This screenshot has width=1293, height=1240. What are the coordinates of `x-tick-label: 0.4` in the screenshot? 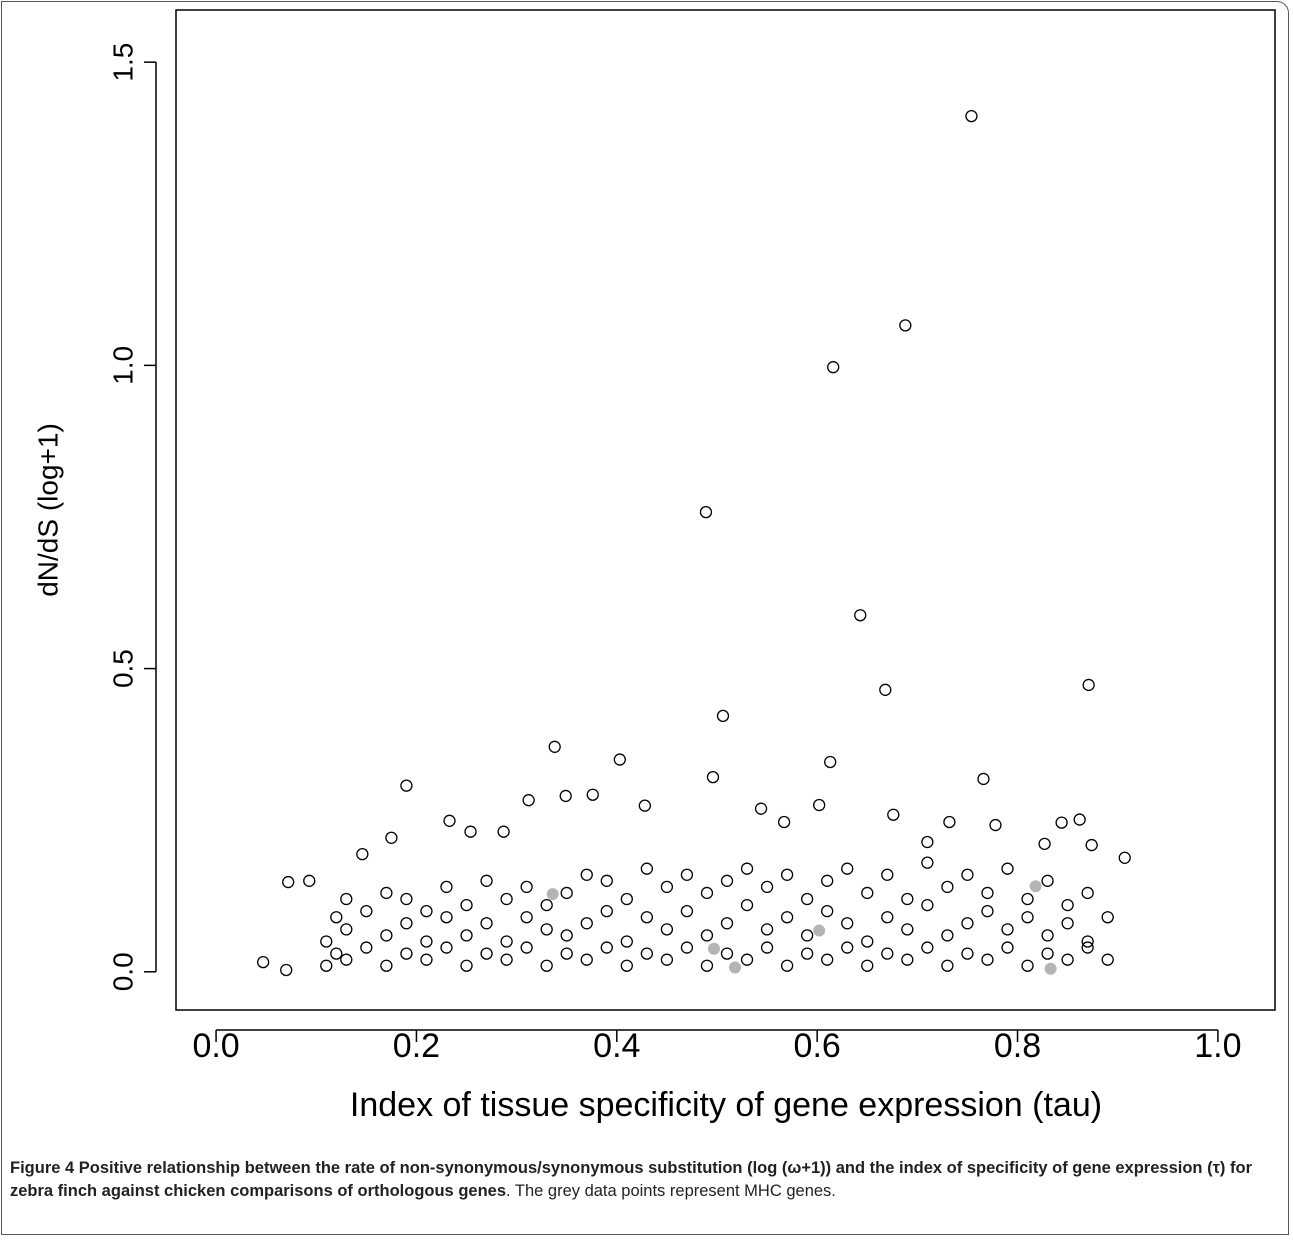 It's located at (616, 1046).